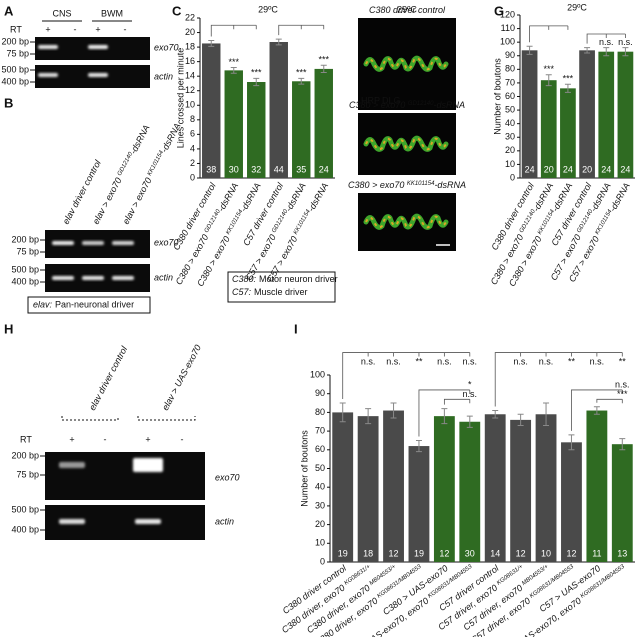 The width and height of the screenshot is (640, 637). Describe the element at coordinates (8, 328) in the screenshot. I see `panel-letter: H` at that location.